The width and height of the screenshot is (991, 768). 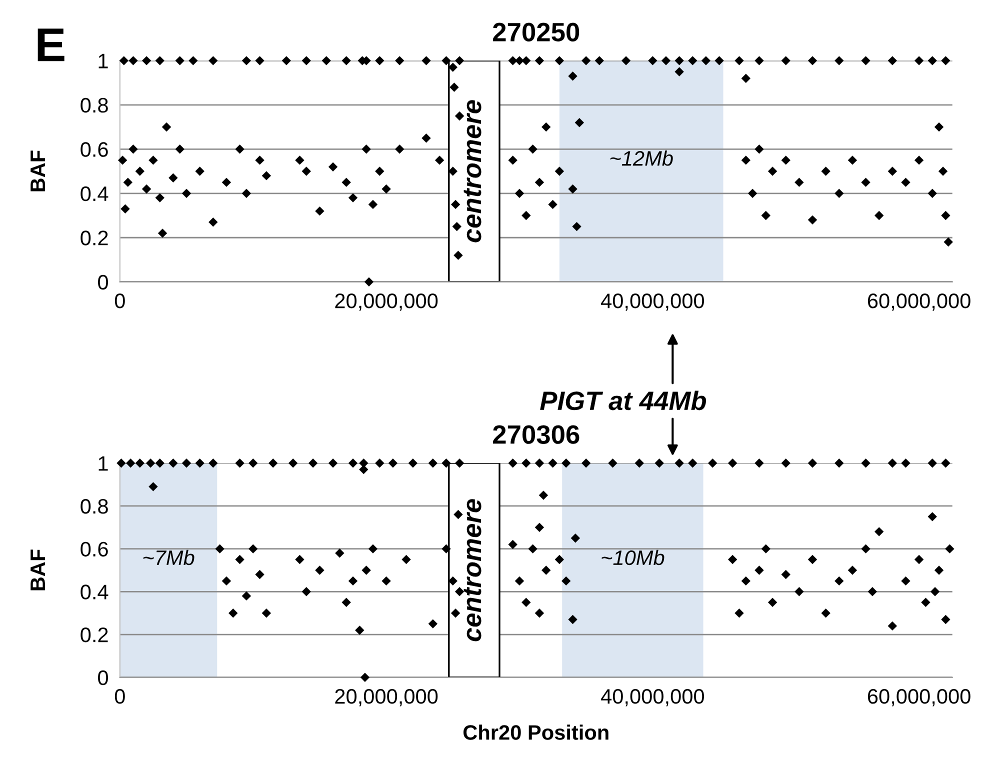 What do you see at coordinates (168, 558) in the screenshot?
I see `band-label: ~7Mb` at bounding box center [168, 558].